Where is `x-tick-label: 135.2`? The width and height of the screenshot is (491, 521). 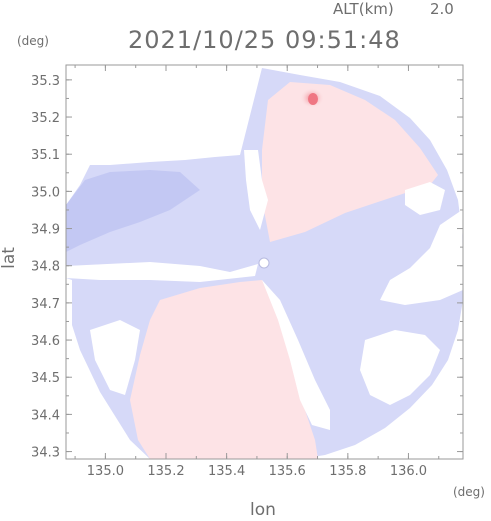 x-tick-label: 135.2 is located at coordinates (165, 471).